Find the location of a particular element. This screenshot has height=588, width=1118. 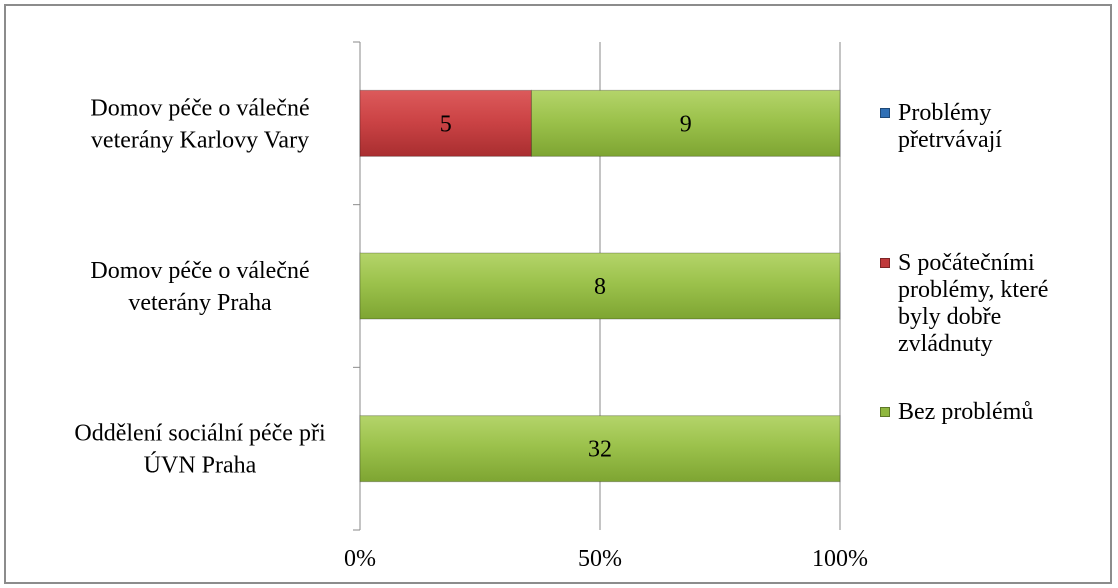

x-tick-label: 0% is located at coordinates (360, 559).